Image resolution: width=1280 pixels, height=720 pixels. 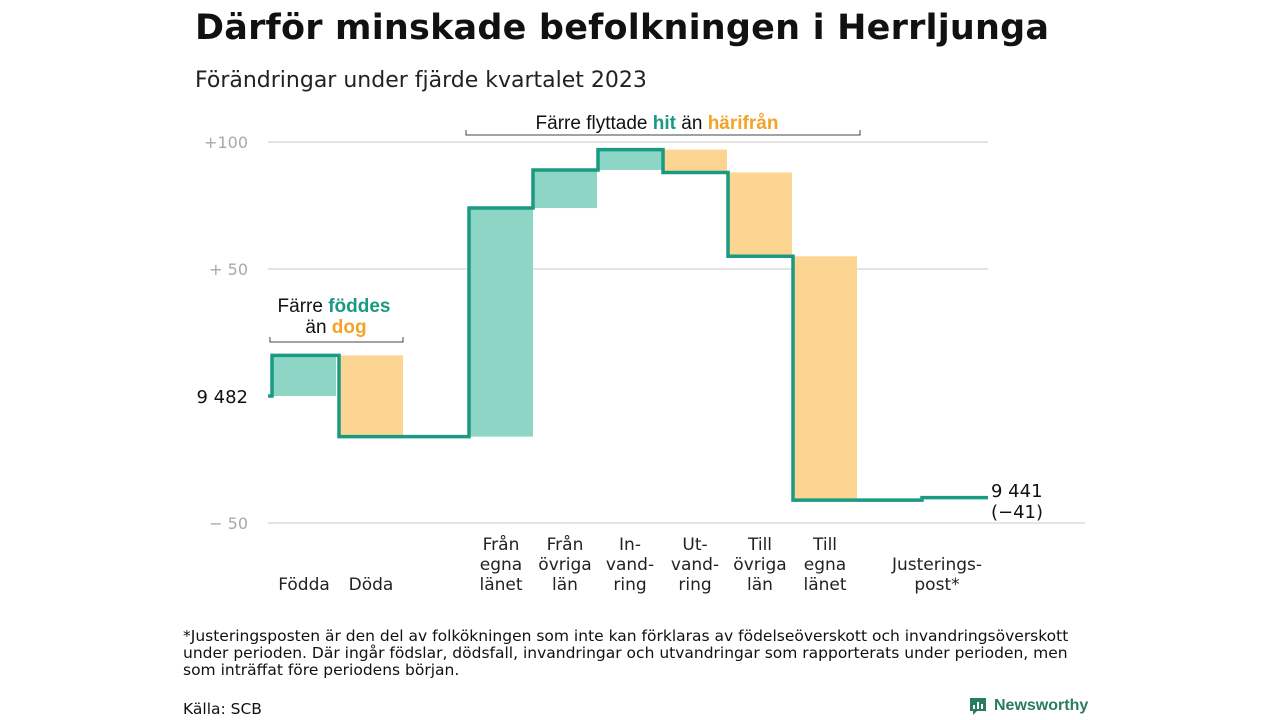 I want to click on annotation-births-bracket, so click(x=336, y=340).